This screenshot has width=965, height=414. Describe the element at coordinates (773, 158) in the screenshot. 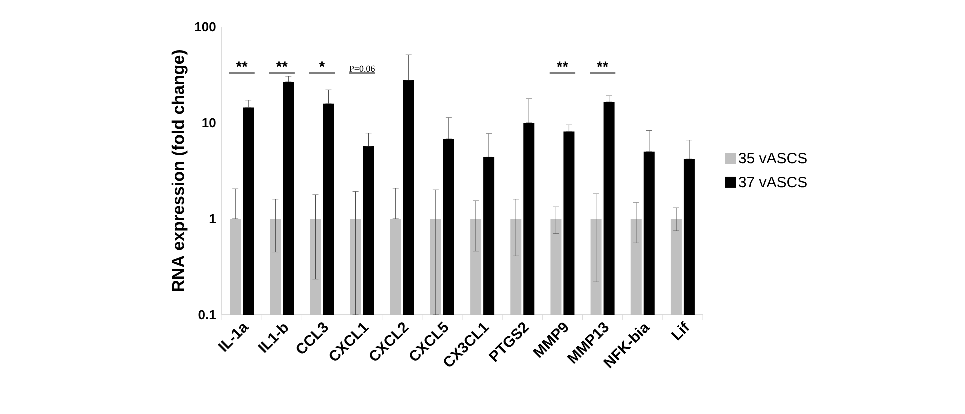

I see `legend-label: 35 vASCS` at that location.